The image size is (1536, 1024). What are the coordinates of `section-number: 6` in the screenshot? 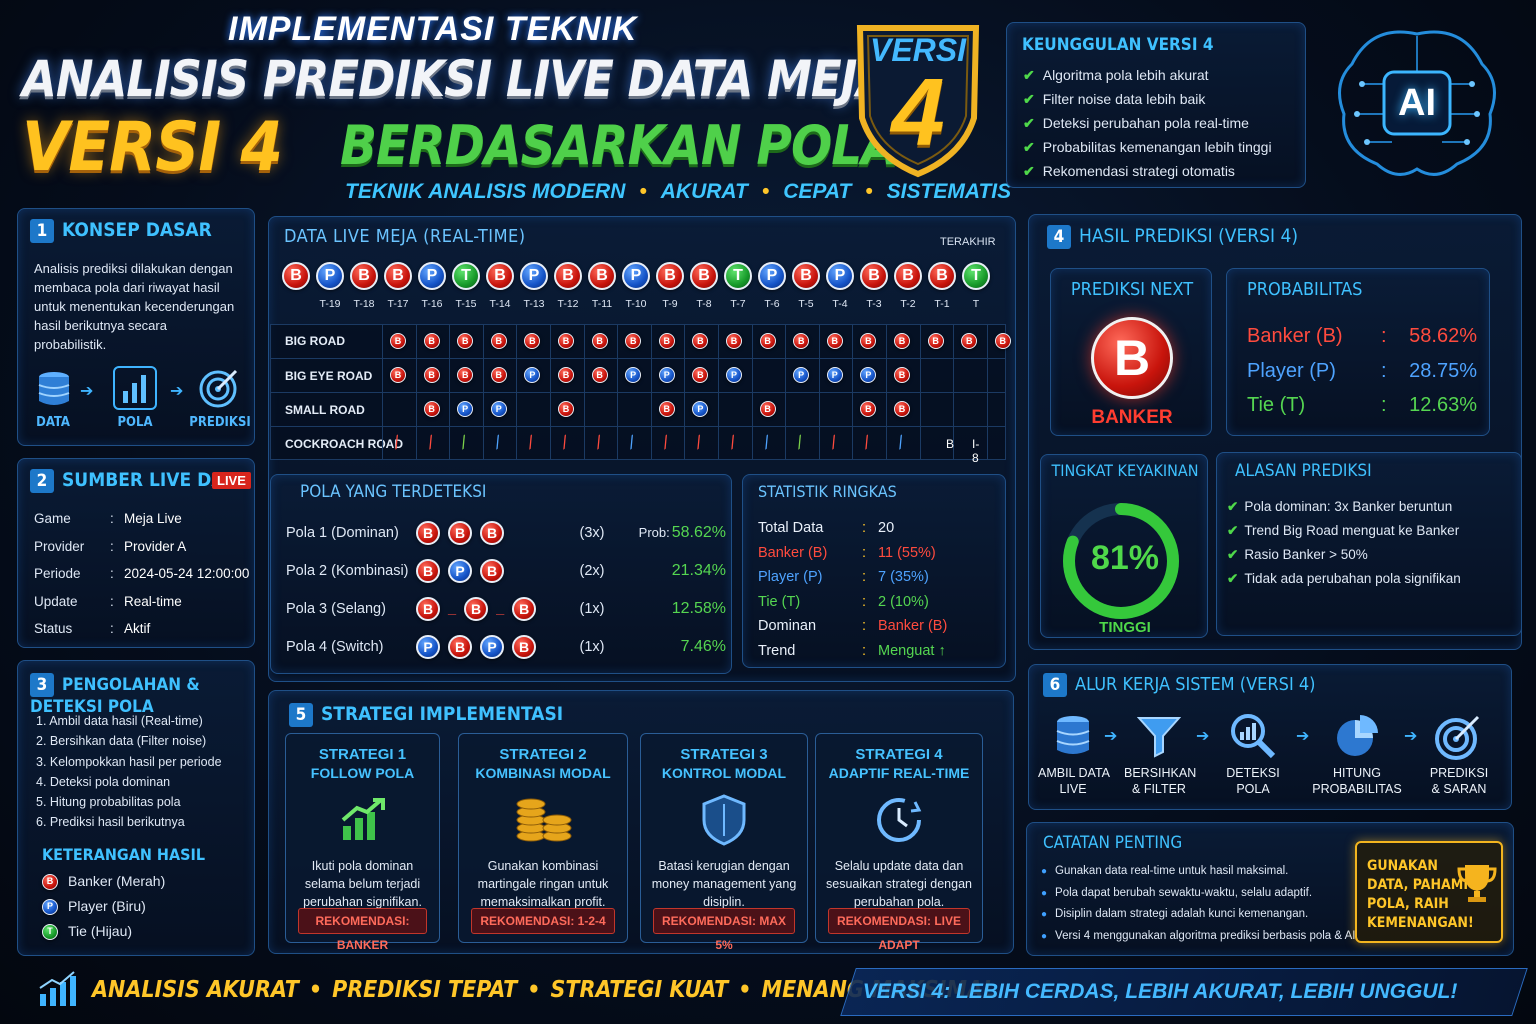 It's located at (1055, 685).